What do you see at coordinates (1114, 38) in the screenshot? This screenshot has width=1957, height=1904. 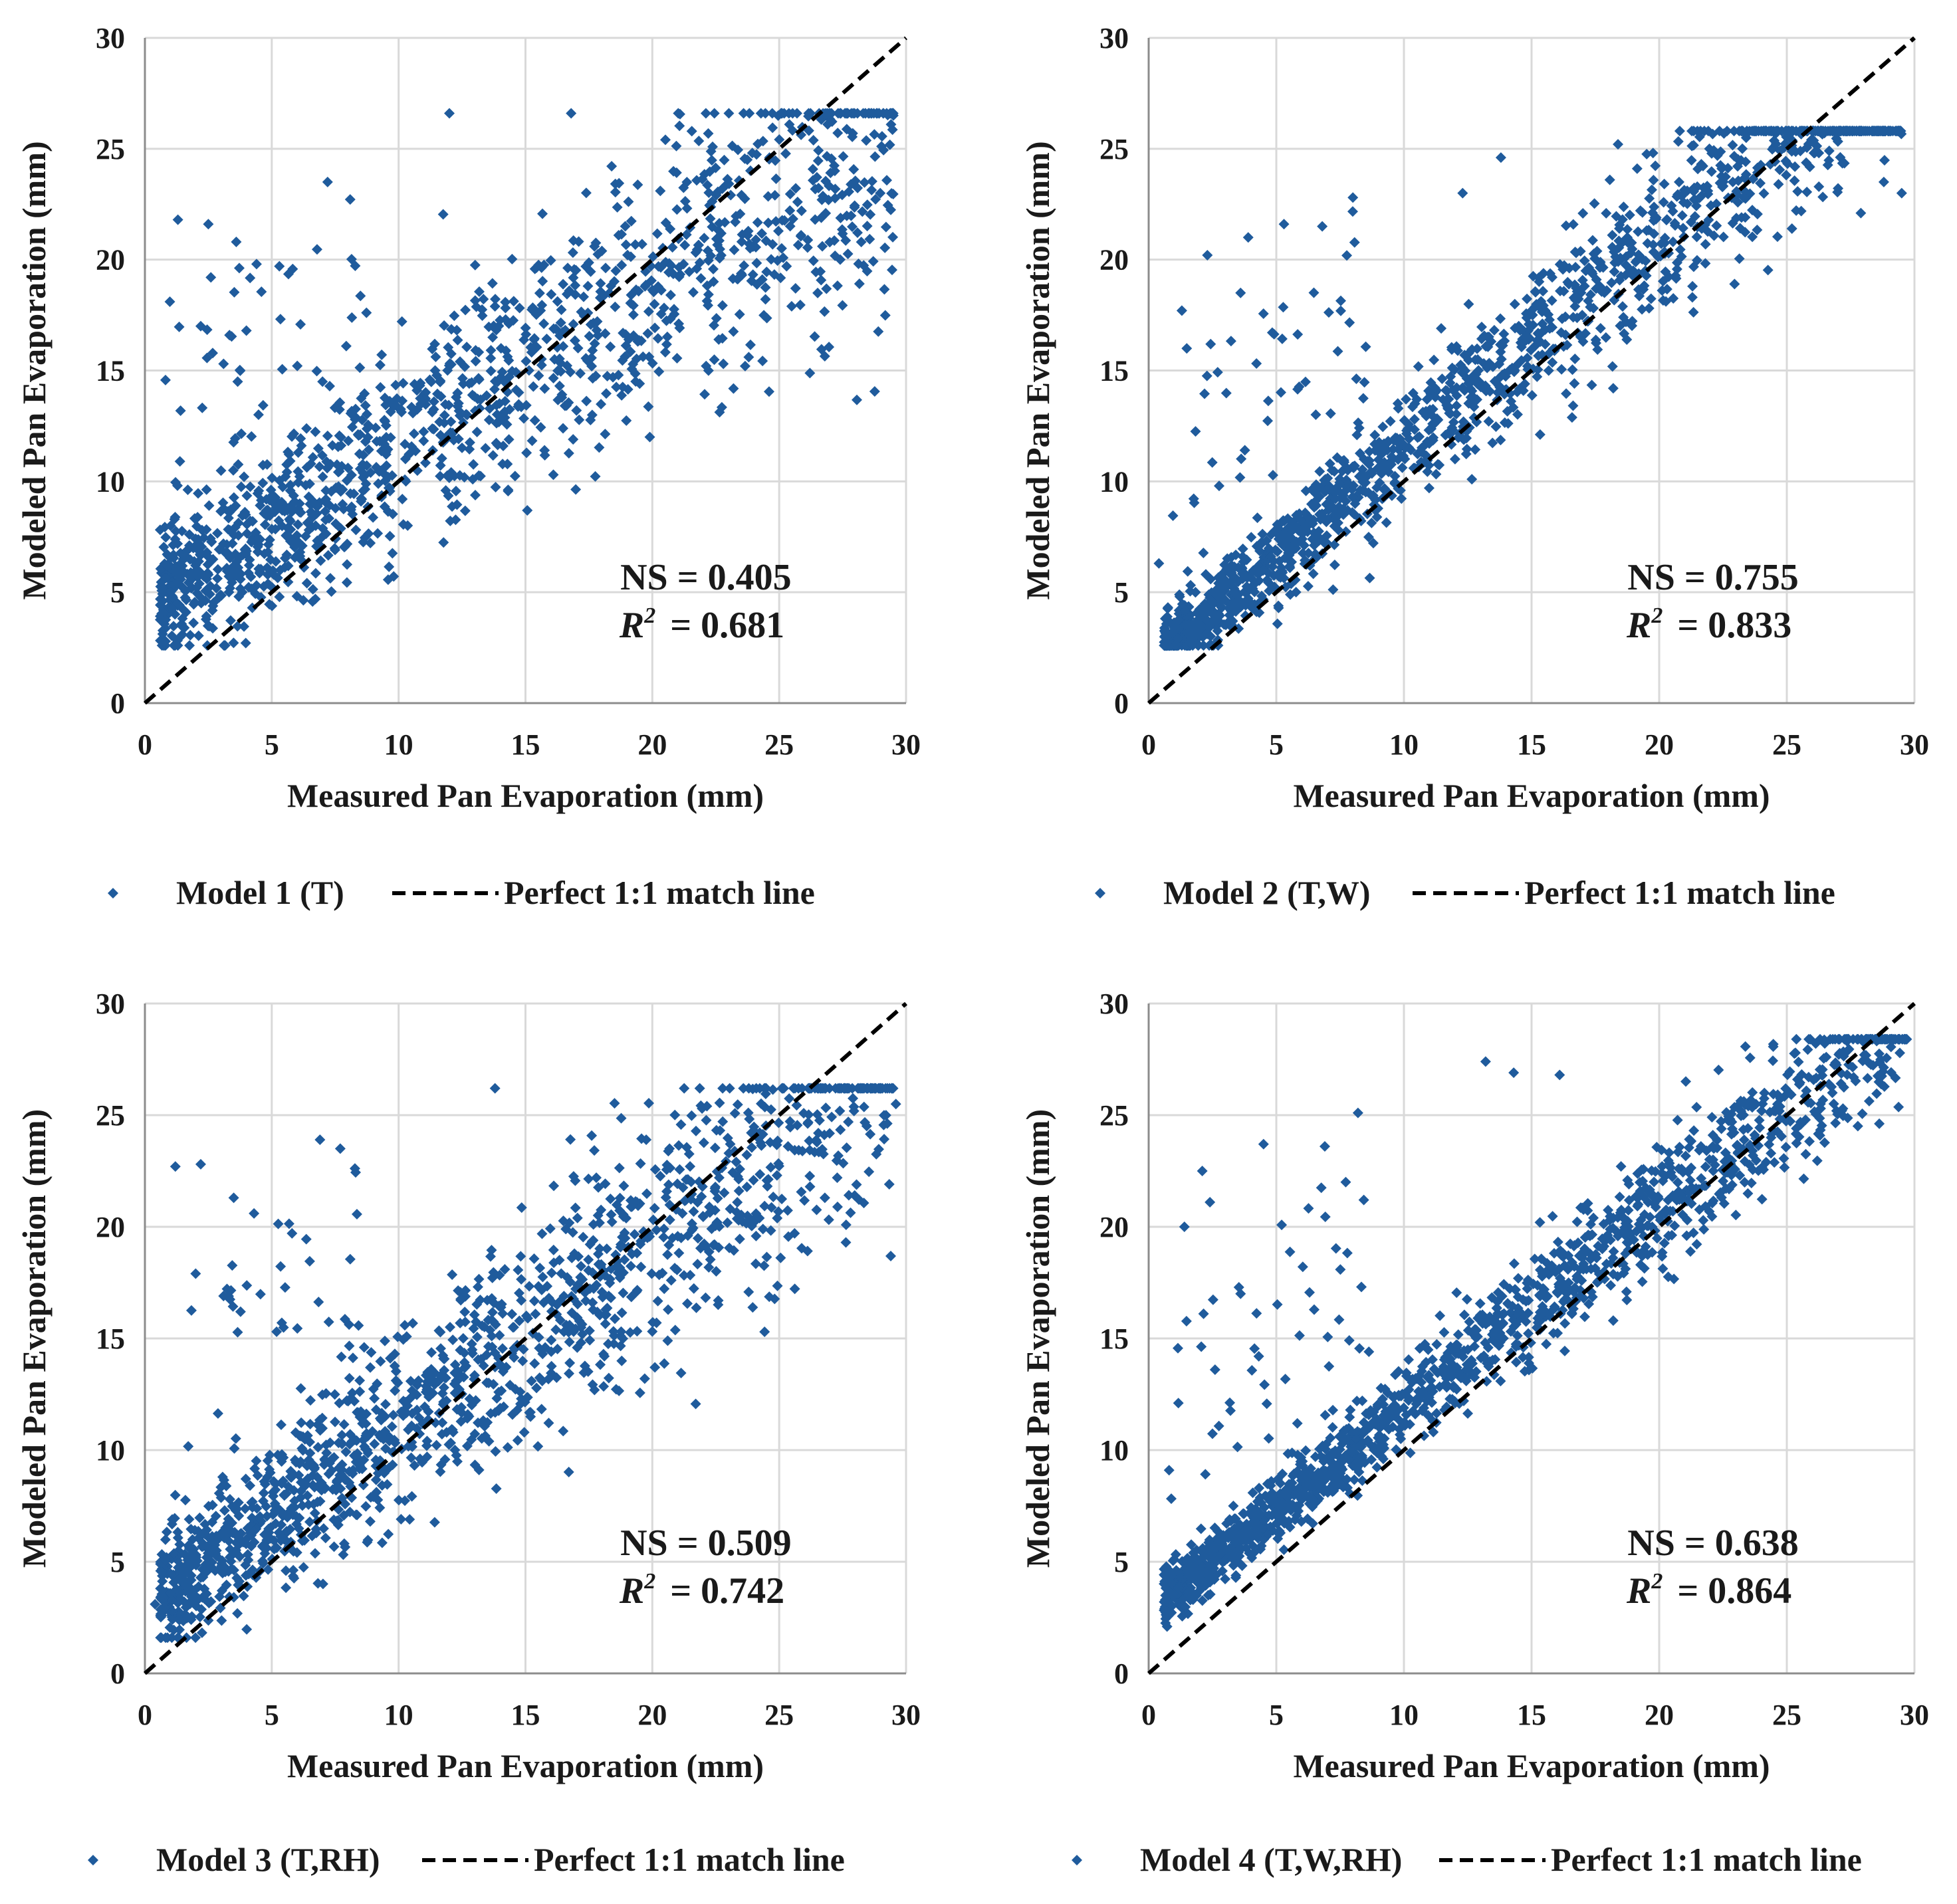 I see `y-tick-label: 30` at bounding box center [1114, 38].